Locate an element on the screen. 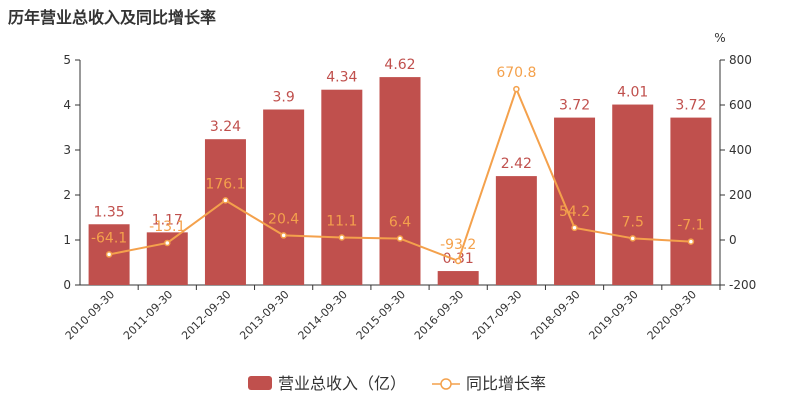 The height and width of the screenshot is (400, 800). revenue-value-label: 3.24 is located at coordinates (225, 127).